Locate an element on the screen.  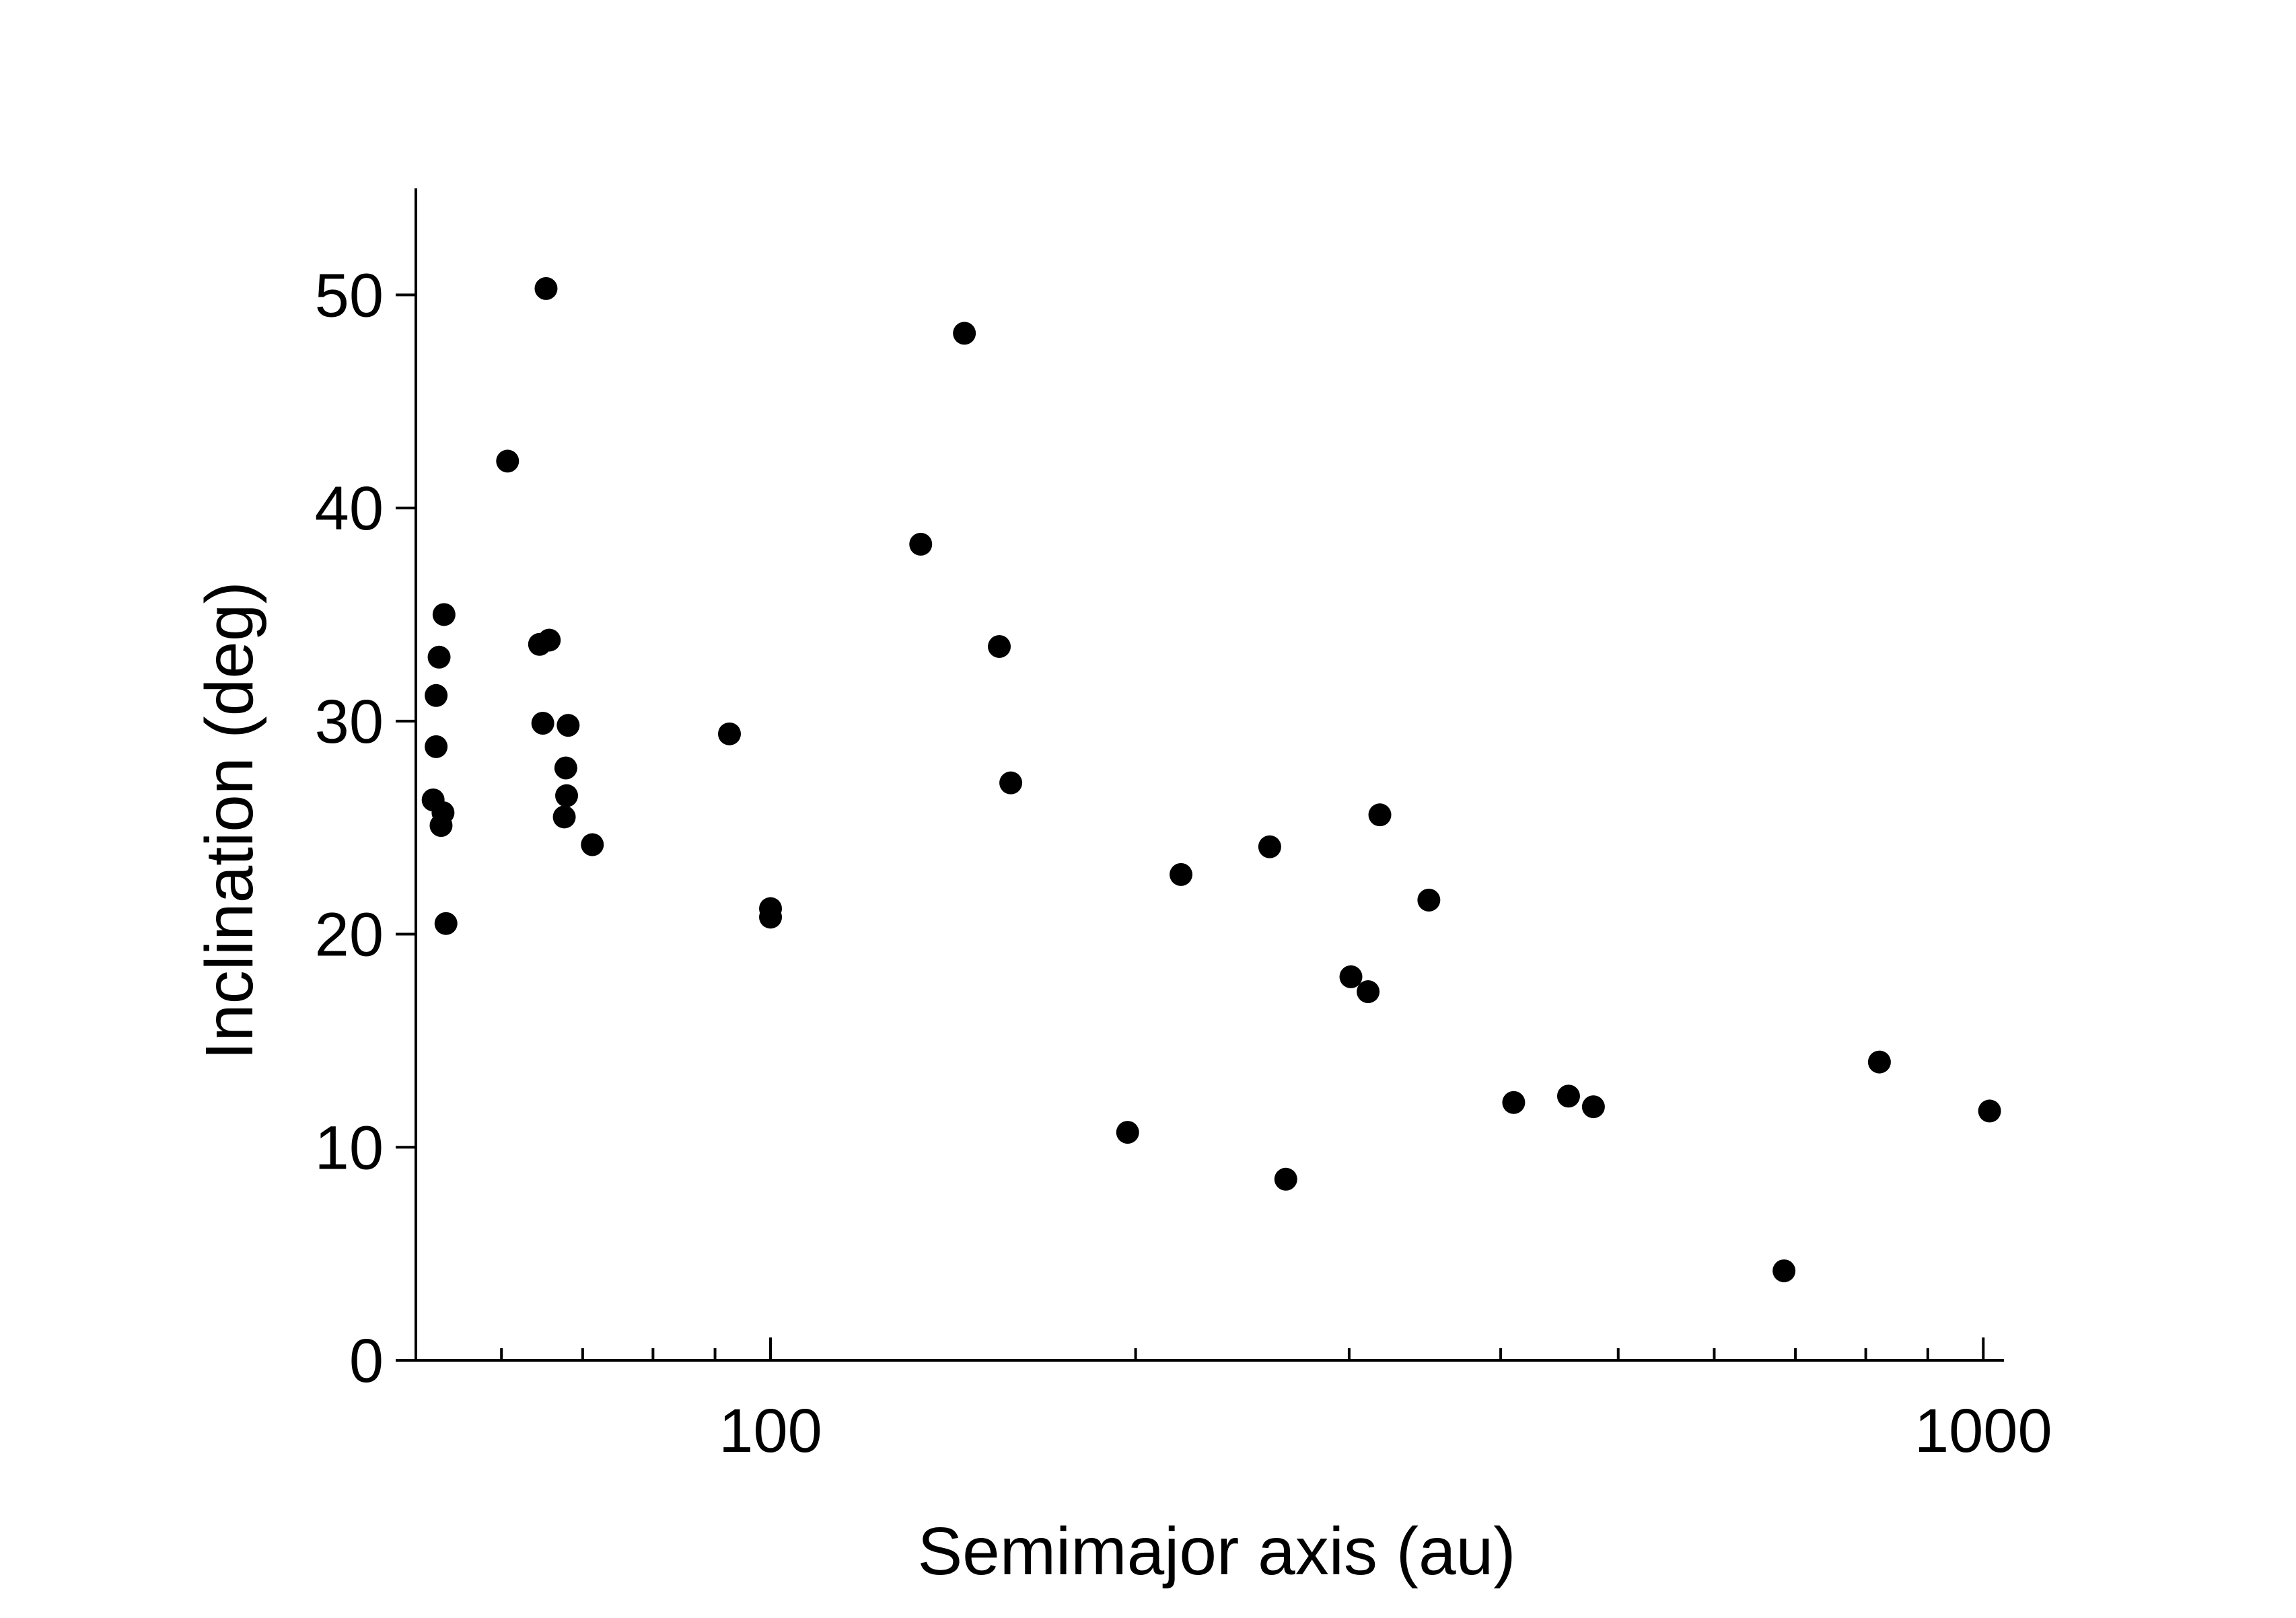
y-tick-label: 30 is located at coordinates (349, 722).